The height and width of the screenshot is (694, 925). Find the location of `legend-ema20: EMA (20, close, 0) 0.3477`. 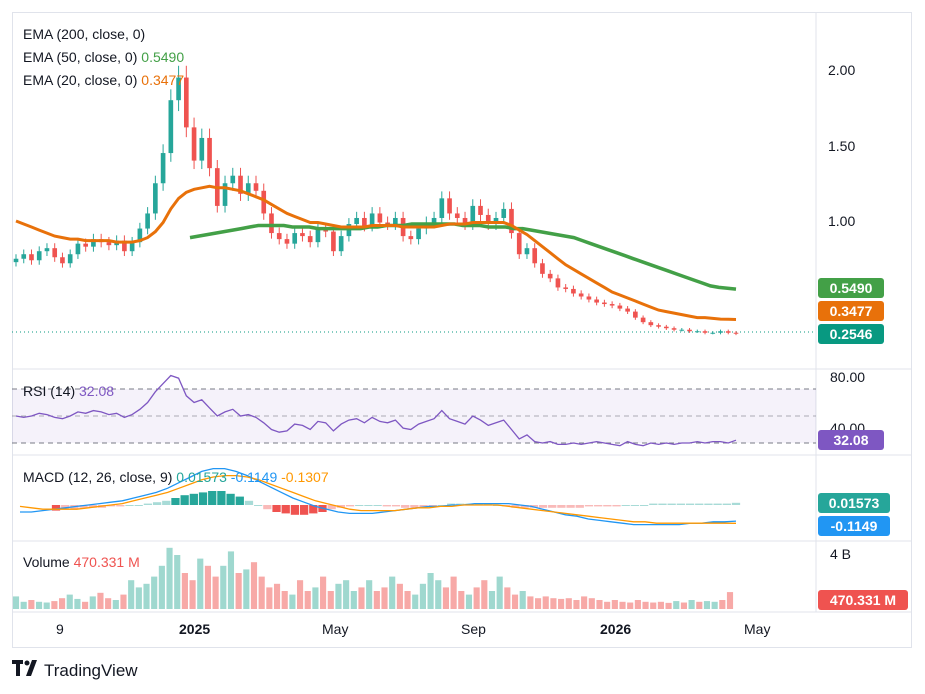

legend-ema20: EMA (20, close, 0) 0.3477 is located at coordinates (103, 80).